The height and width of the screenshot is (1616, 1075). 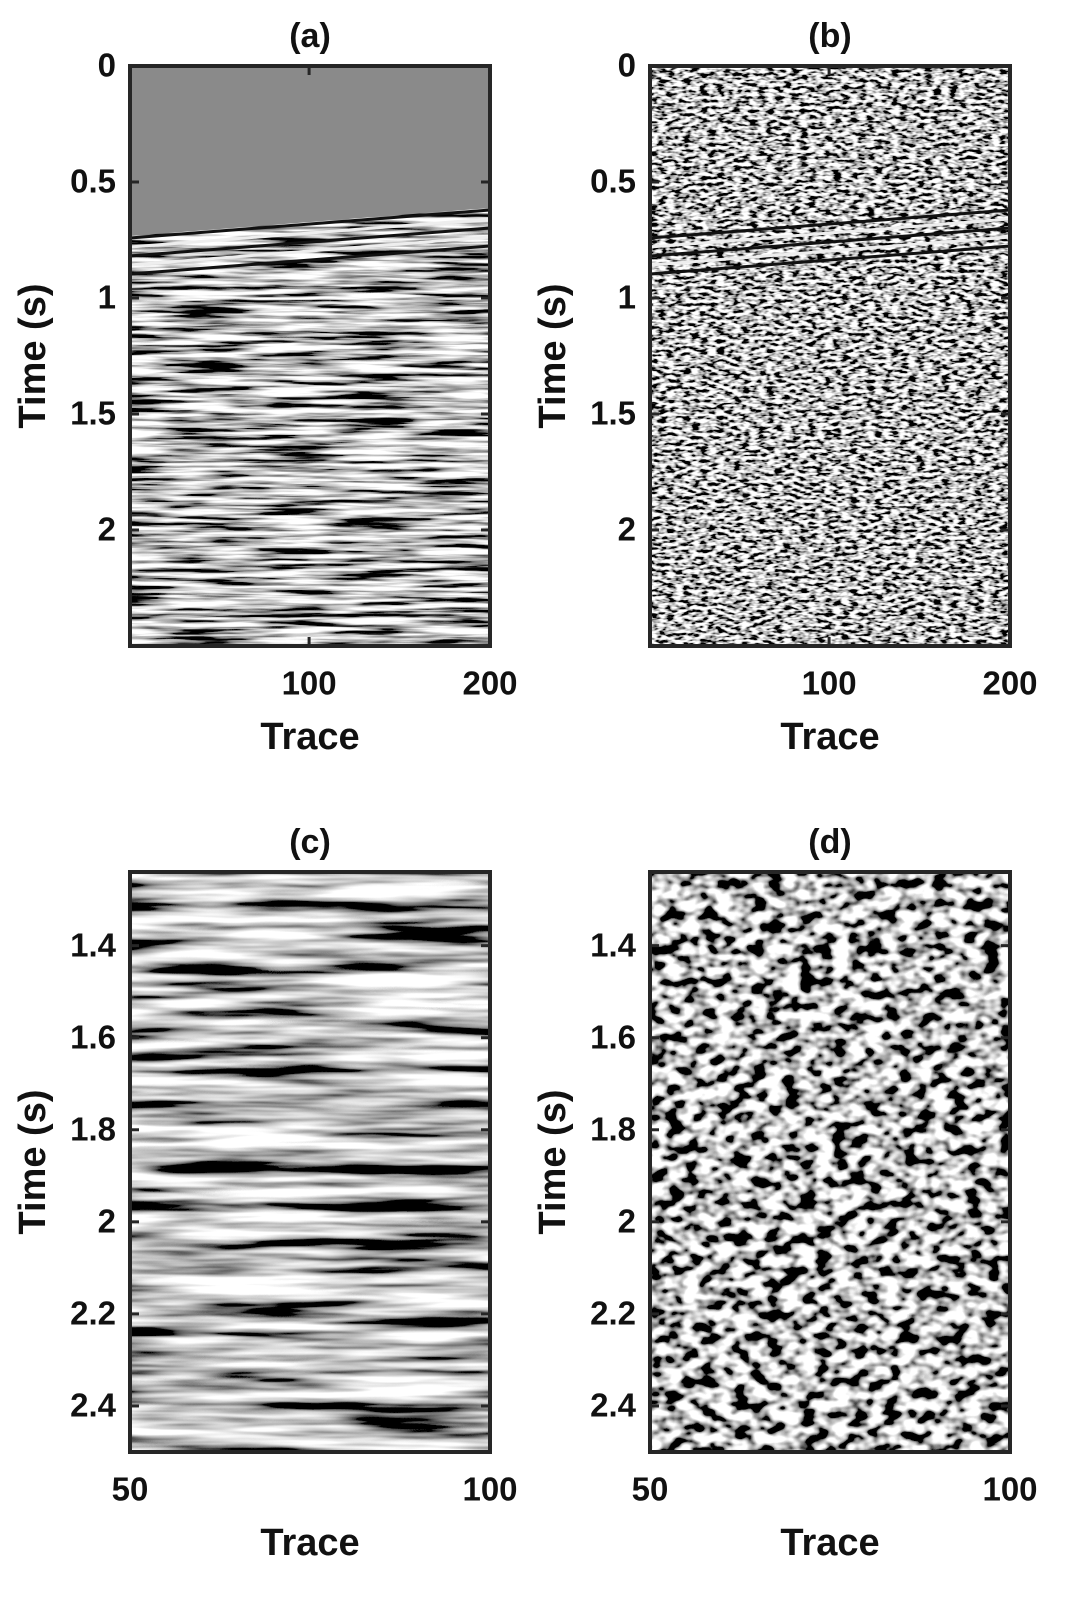 I want to click on panel-title: (a), so click(x=310, y=36).